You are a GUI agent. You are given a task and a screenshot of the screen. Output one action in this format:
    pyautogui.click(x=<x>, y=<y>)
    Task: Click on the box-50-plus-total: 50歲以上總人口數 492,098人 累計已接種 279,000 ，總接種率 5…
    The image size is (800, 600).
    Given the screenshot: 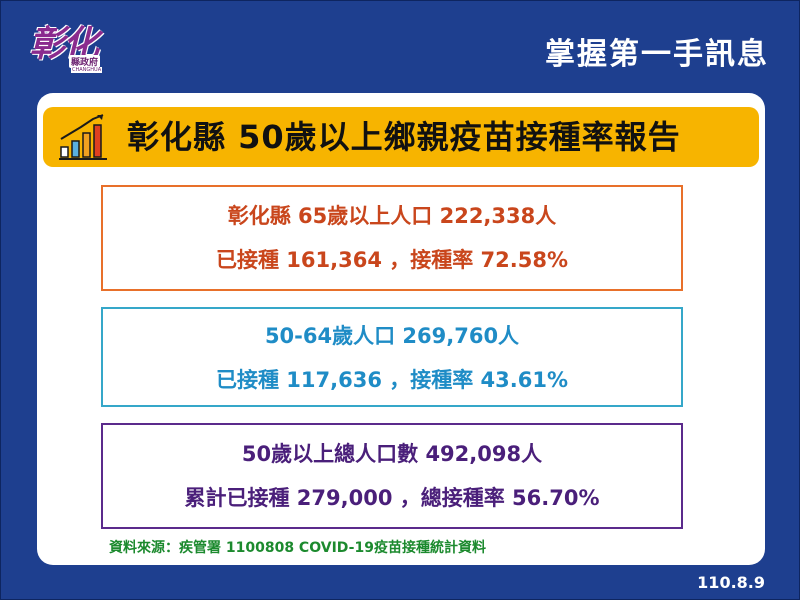 What is the action you would take?
    pyautogui.click(x=392, y=476)
    